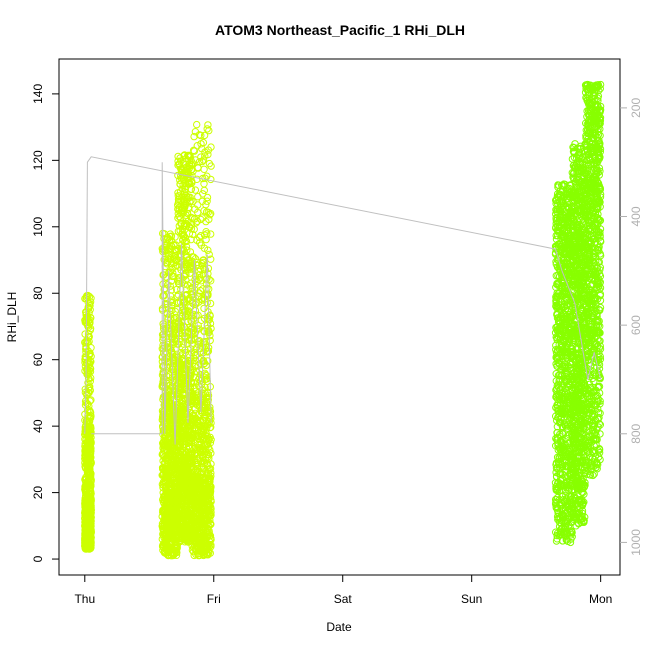 Image resolution: width=650 pixels, height=650 pixels. Describe the element at coordinates (340, 30) in the screenshot. I see `chart-title: ATOM3 Northeast_Pacific_1 RHi_DLH` at that location.